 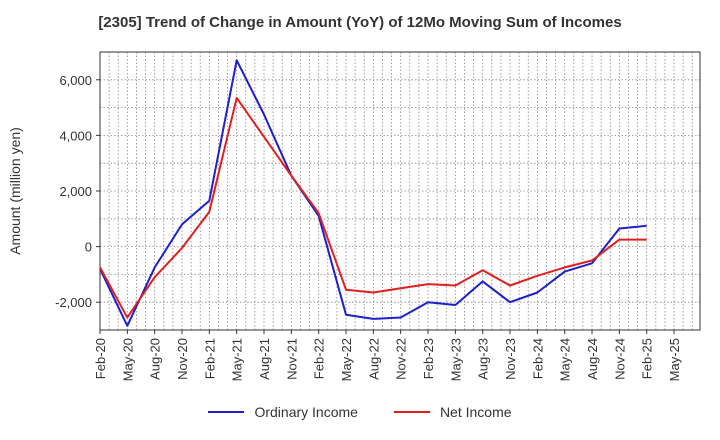 What do you see at coordinates (75, 80) in the screenshot?
I see `y-tick-label: 6,000` at bounding box center [75, 80].